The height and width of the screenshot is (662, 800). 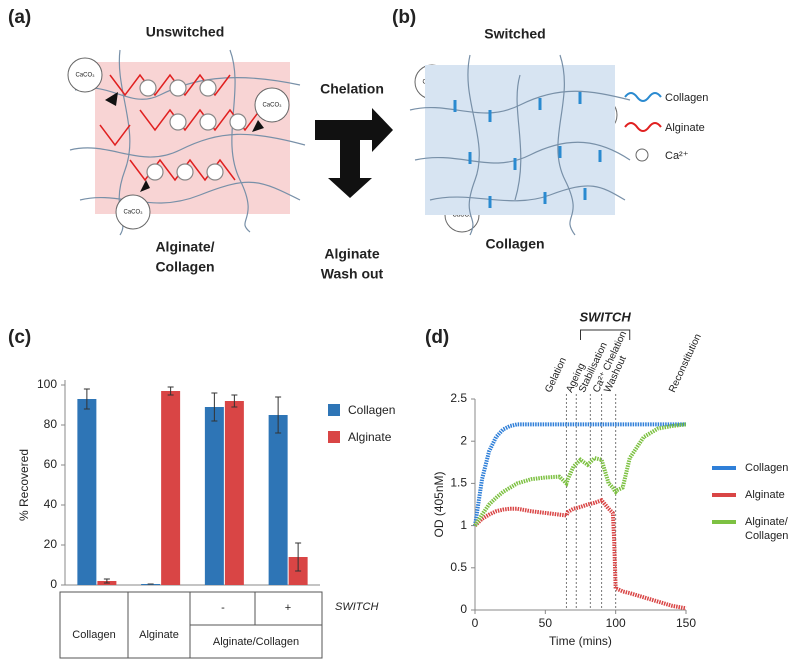 I want to click on panel-label: (a), so click(x=19, y=17).